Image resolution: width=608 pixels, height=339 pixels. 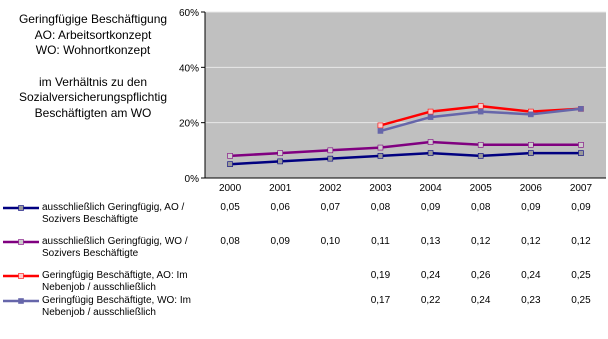 What do you see at coordinates (330, 188) in the screenshot?
I see `x-tick-label: 2002` at bounding box center [330, 188].